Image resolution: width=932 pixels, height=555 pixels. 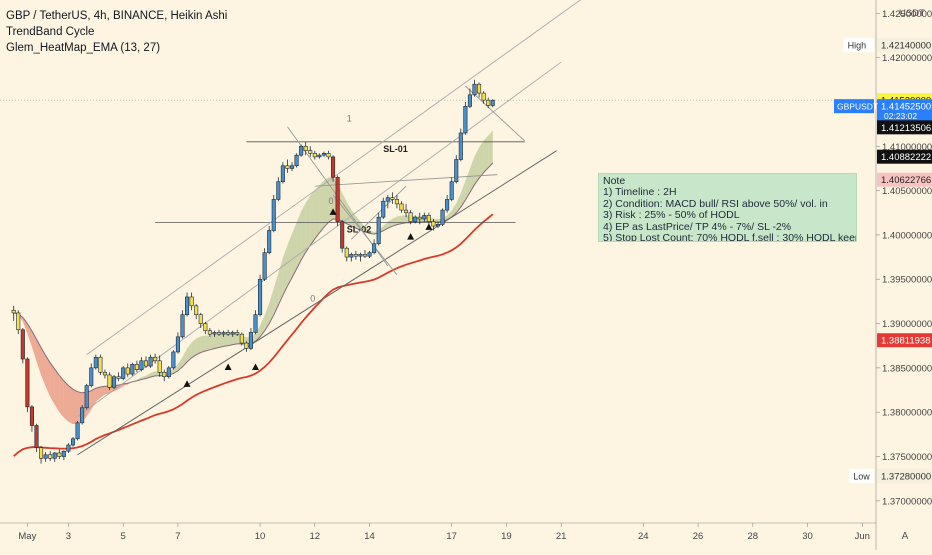 I want to click on price-label-black-1-bg, so click(x=904, y=127).